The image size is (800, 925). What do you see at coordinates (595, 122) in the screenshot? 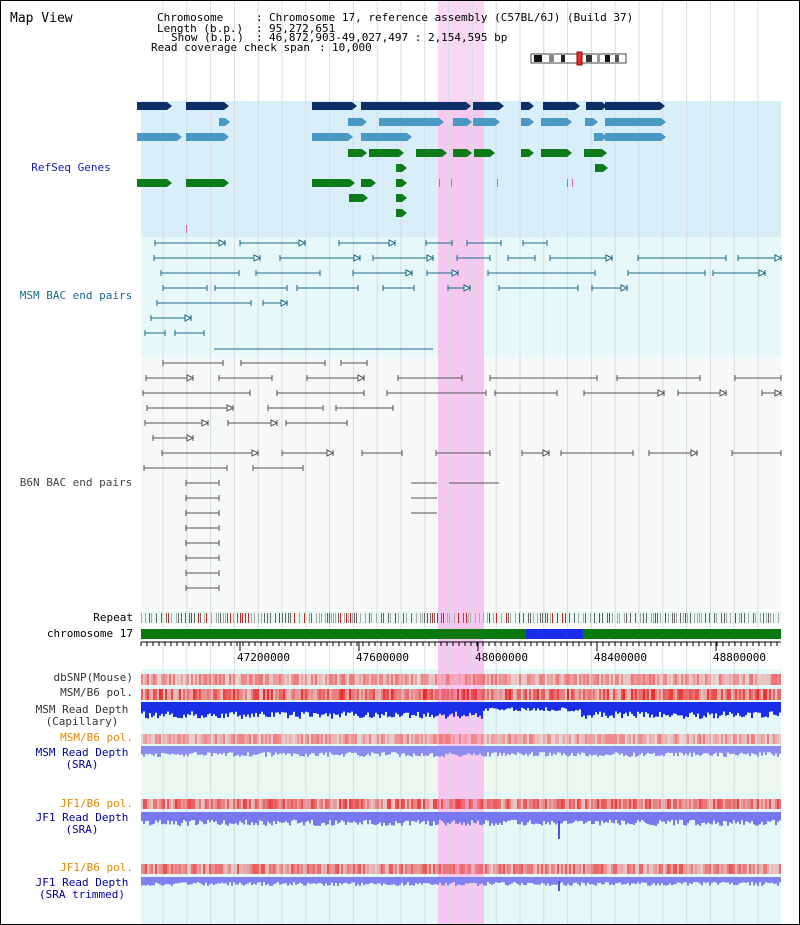
I see `gene-arrow` at bounding box center [595, 122].